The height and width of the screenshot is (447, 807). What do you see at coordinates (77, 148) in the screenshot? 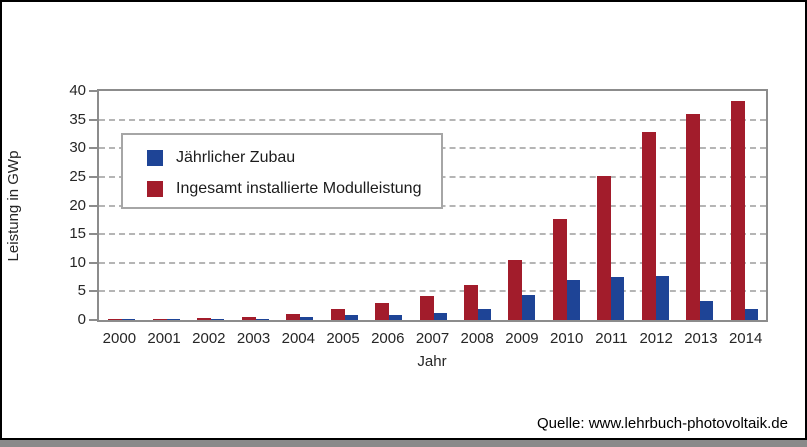
I see `y-tick-label-30: 30` at bounding box center [77, 148].